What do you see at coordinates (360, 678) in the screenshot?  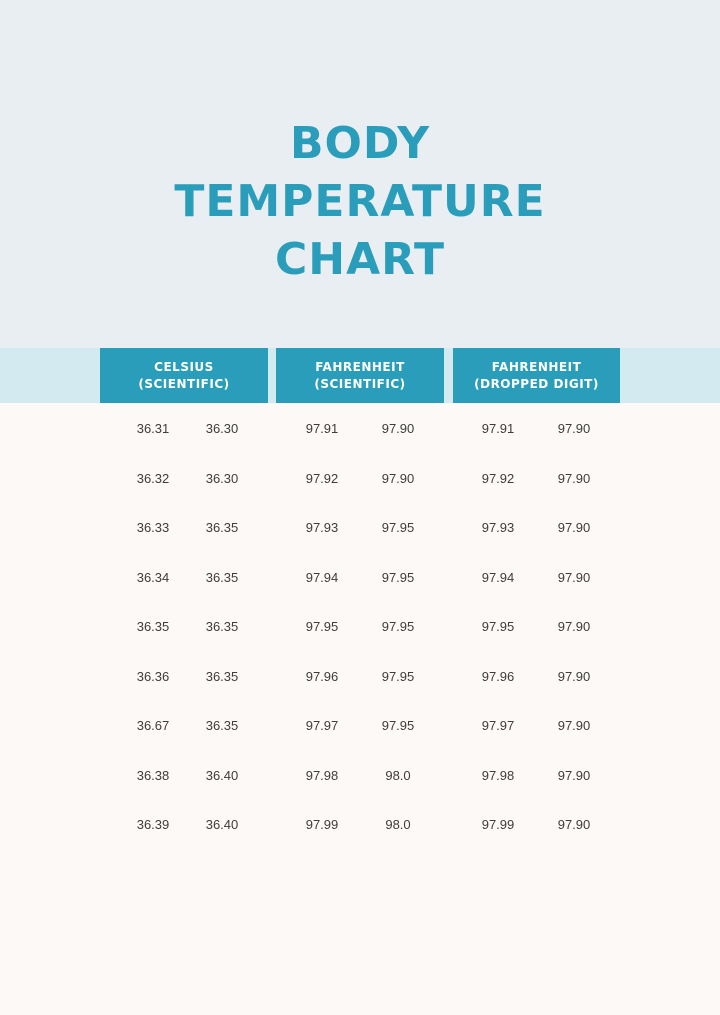 I see `table-row: 36.36 36.35 97.96 97.95 97.96 97.90` at bounding box center [360, 678].